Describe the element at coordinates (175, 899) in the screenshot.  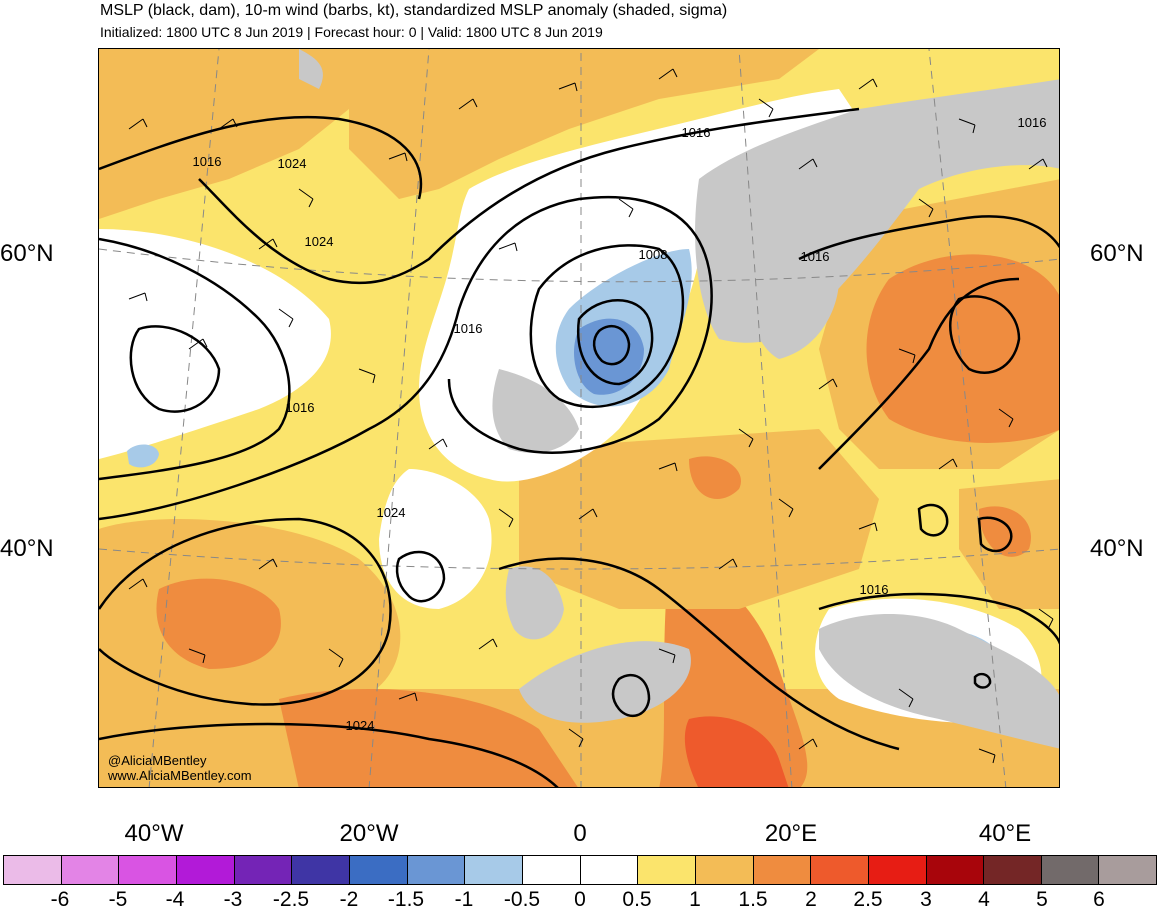
I see `colorbar-label: -4` at that location.